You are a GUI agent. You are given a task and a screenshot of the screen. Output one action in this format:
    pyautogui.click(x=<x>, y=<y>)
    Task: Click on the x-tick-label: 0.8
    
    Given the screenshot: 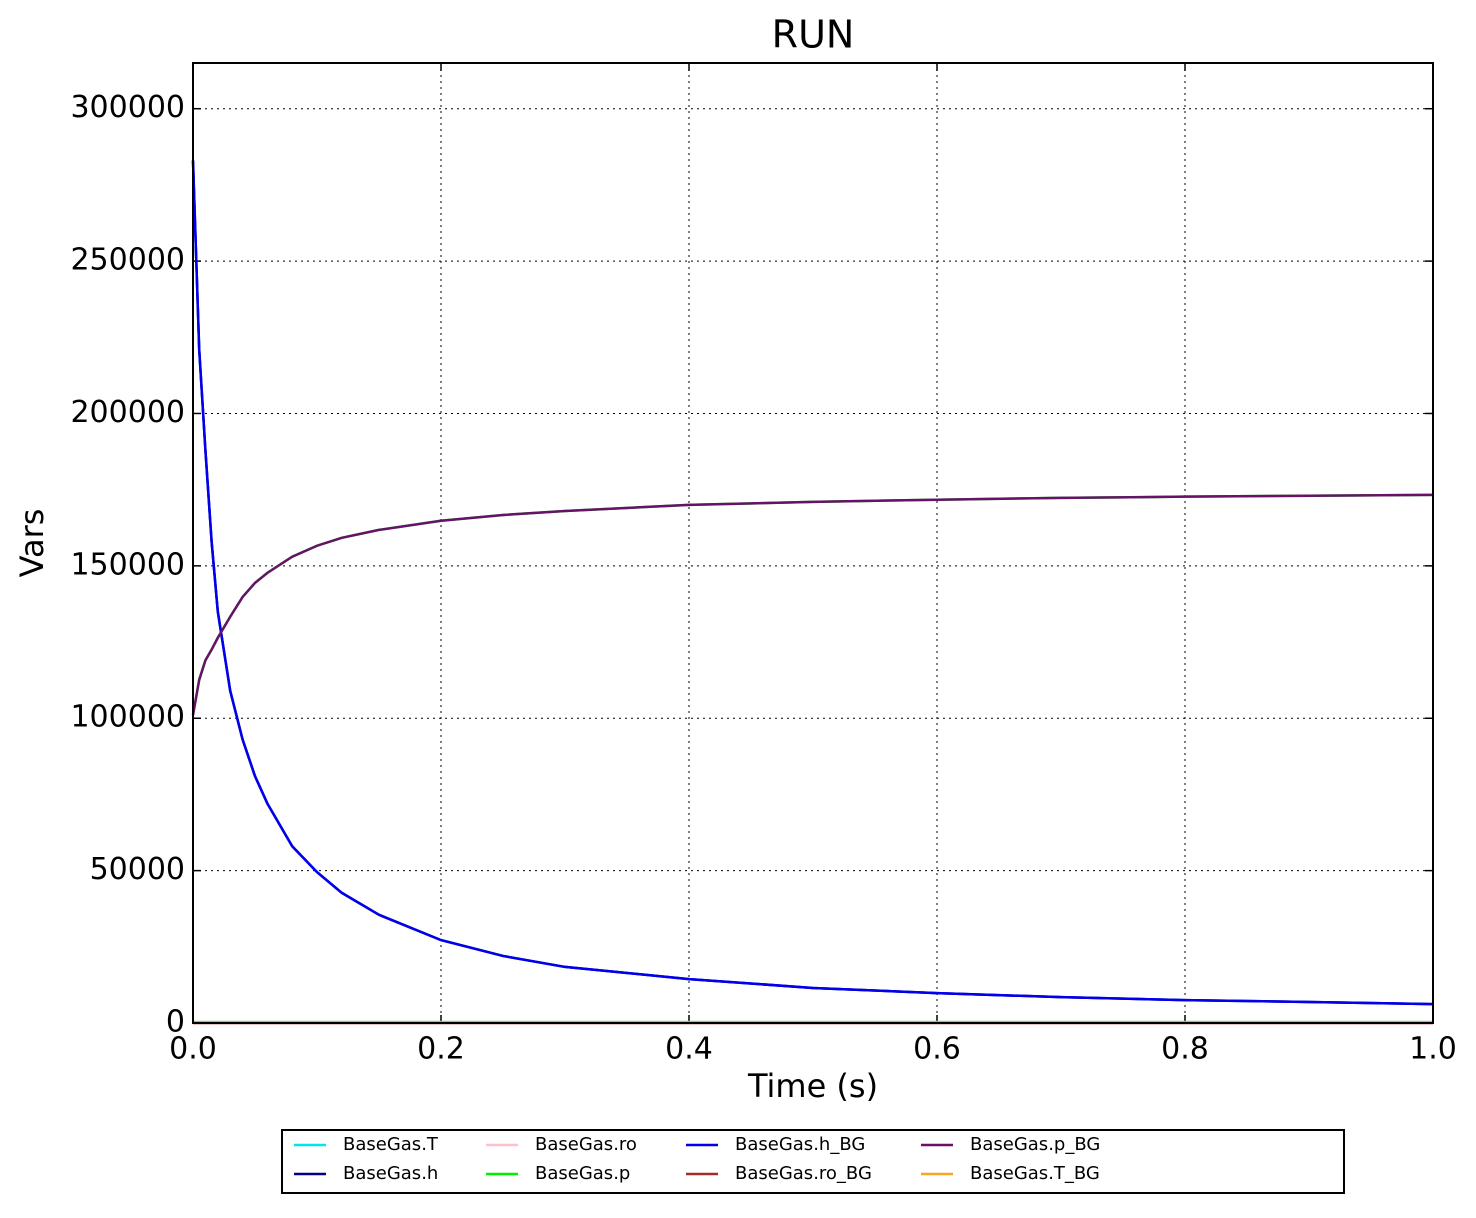 What is the action you would take?
    pyautogui.click(x=1185, y=1049)
    